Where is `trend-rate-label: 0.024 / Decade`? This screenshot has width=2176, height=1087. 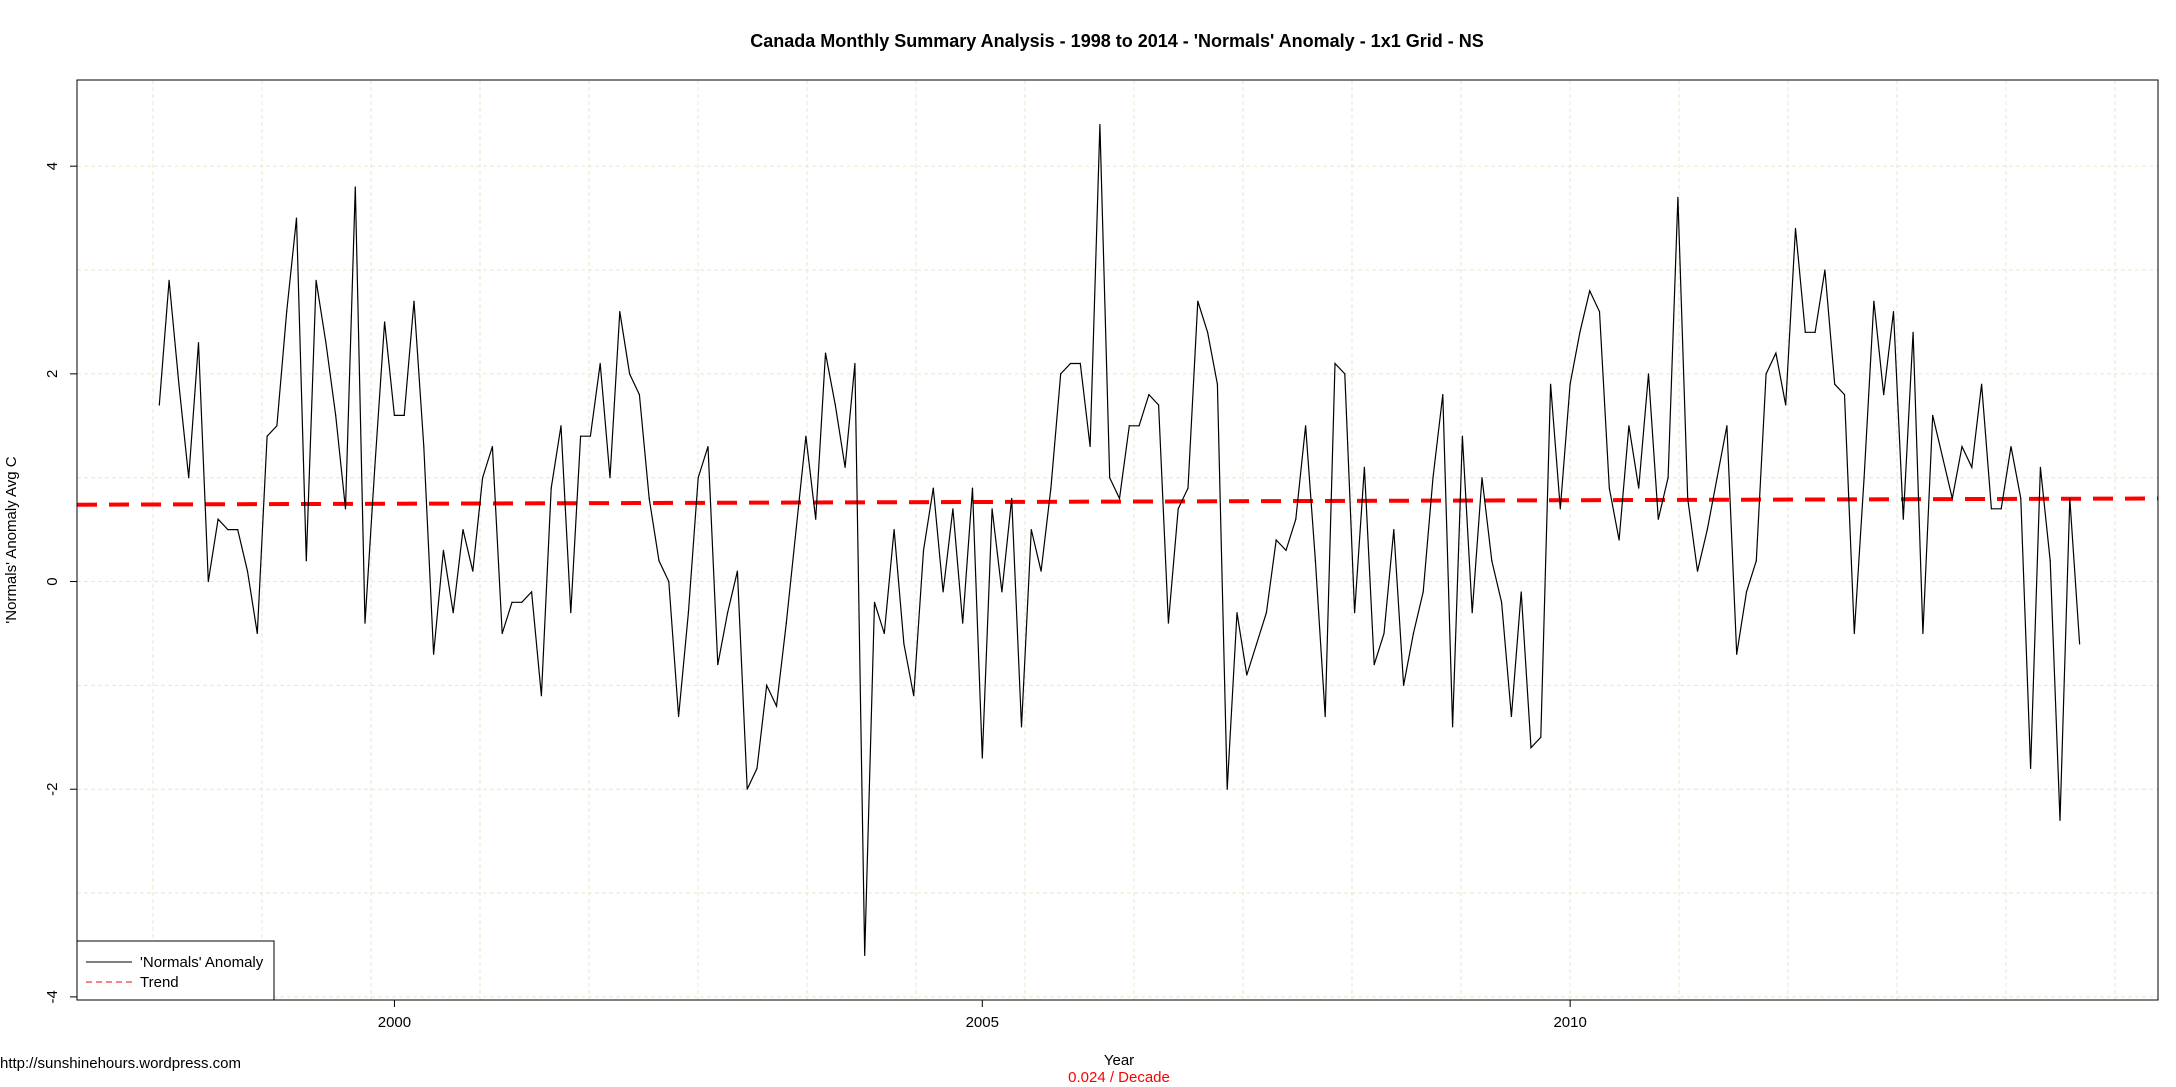 trend-rate-label: 0.024 / Decade is located at coordinates (1119, 1077).